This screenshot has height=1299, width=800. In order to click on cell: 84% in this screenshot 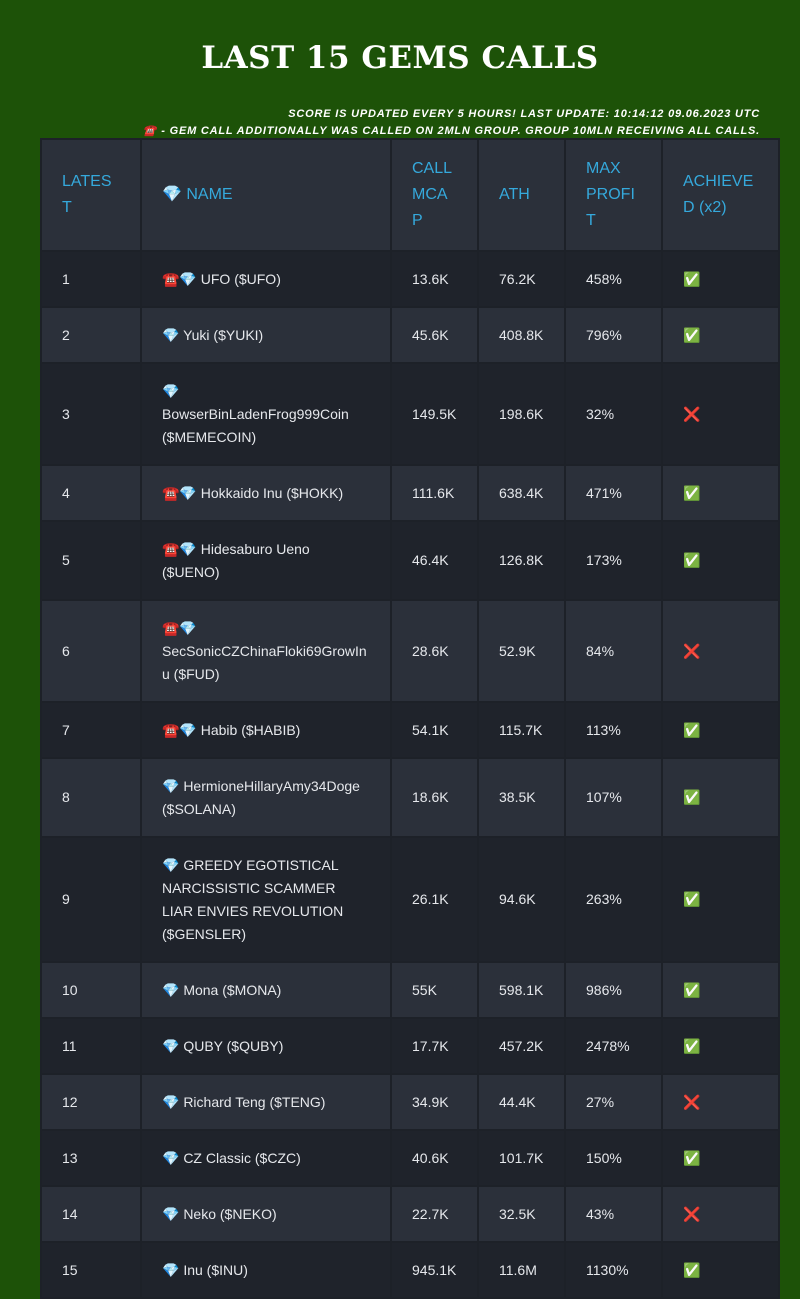, I will do `click(613, 651)`.